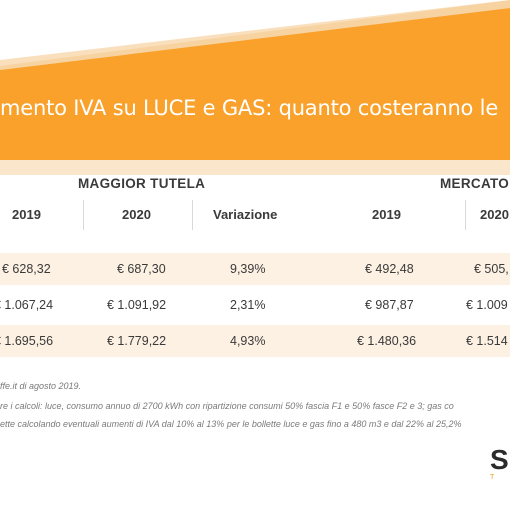 The height and width of the screenshot is (510, 510). What do you see at coordinates (499, 459) in the screenshot?
I see `logo-letter: S` at bounding box center [499, 459].